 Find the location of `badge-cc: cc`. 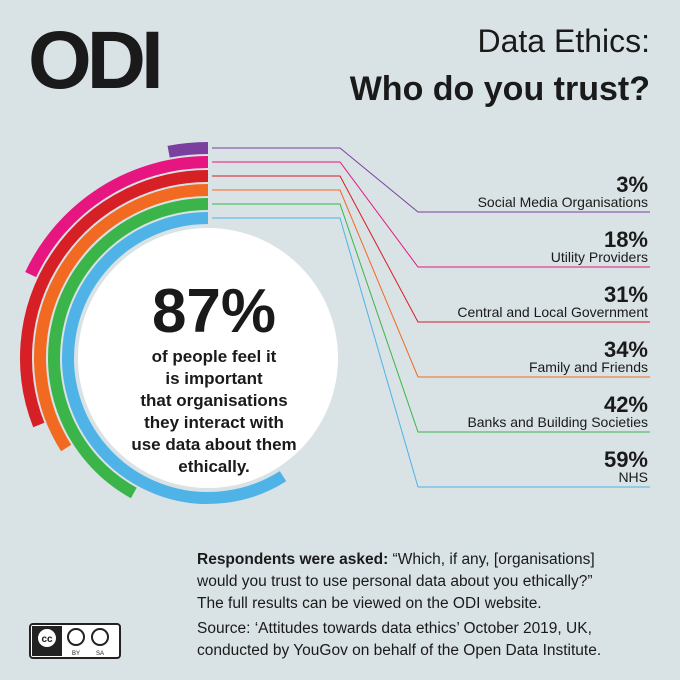

badge-cc: cc is located at coordinates (47, 639).